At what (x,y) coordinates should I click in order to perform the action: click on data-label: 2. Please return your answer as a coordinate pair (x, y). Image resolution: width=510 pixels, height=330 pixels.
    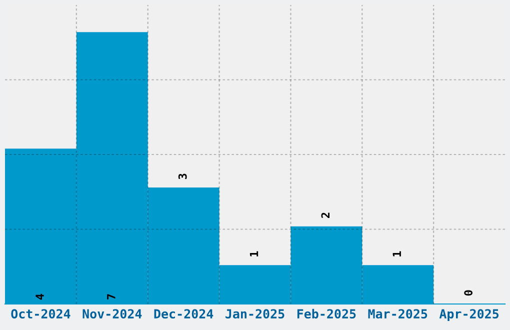
    Looking at the image, I should click on (325, 215).